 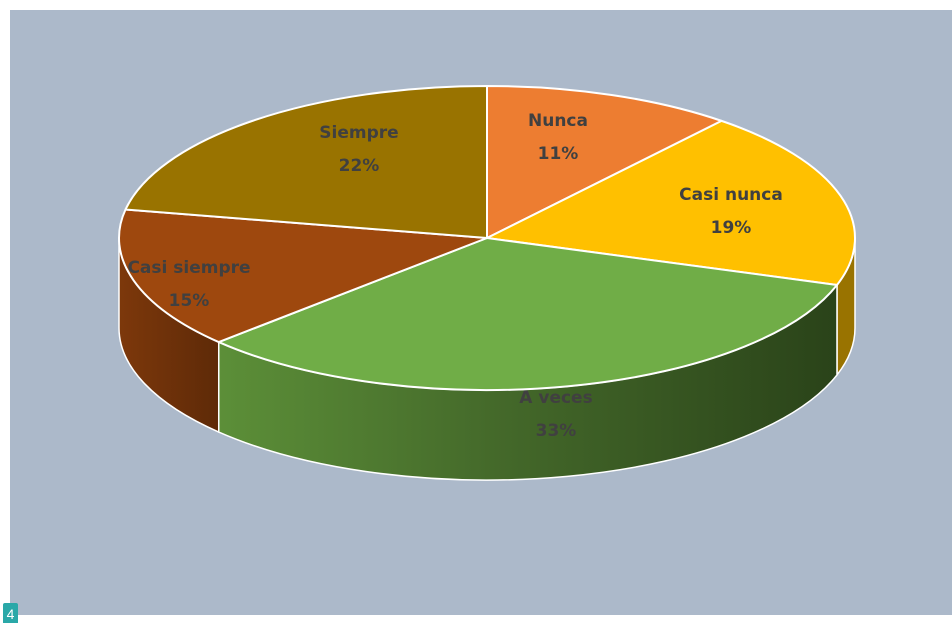 What do you see at coordinates (188, 268) in the screenshot?
I see `slice-label-casi-siempre: Casi siempre` at bounding box center [188, 268].